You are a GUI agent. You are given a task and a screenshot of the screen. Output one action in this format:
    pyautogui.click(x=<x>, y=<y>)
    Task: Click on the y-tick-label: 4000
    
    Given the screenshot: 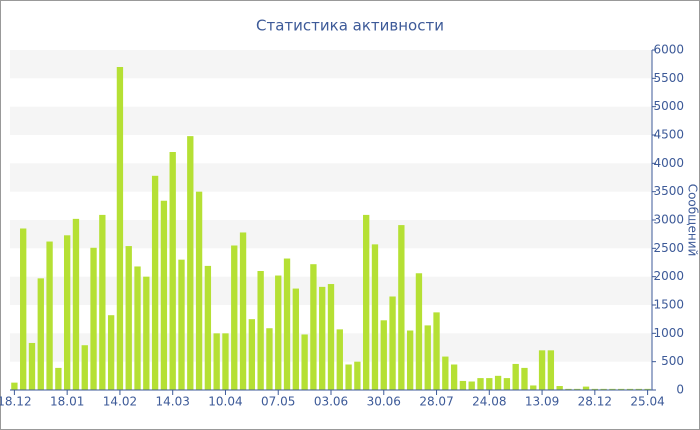 What is the action you would take?
    pyautogui.click(x=668, y=163)
    